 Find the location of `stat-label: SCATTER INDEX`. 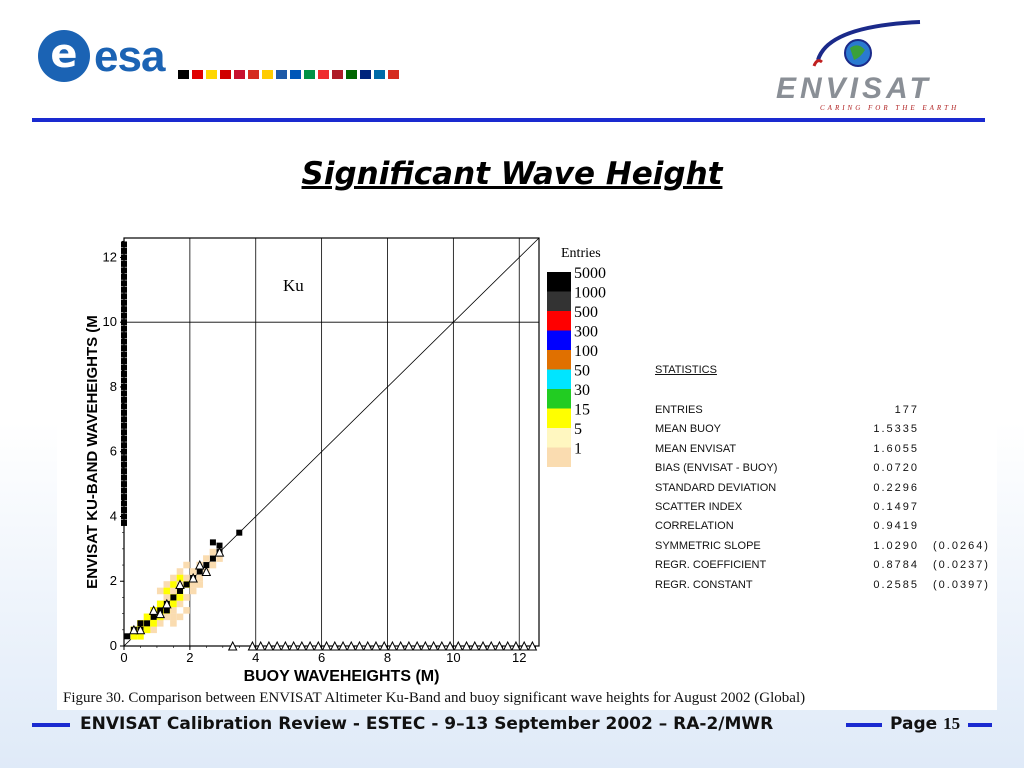

stat-label: SCATTER INDEX is located at coordinates (699, 507).